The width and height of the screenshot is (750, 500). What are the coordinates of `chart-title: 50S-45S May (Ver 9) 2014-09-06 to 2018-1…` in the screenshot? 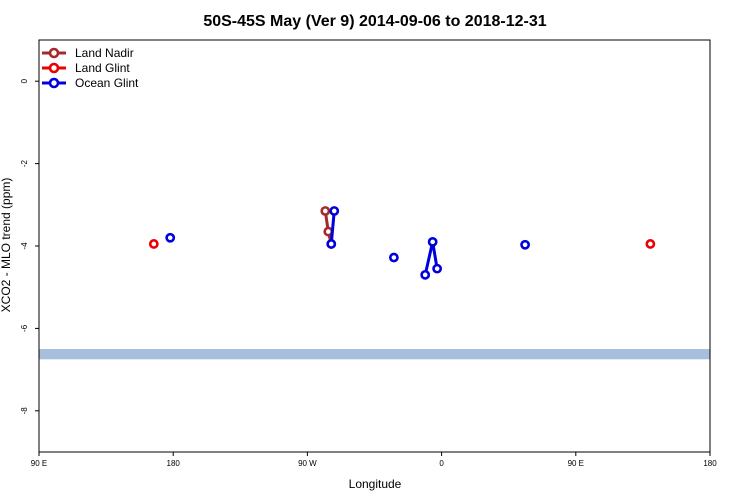 It's located at (374, 21).